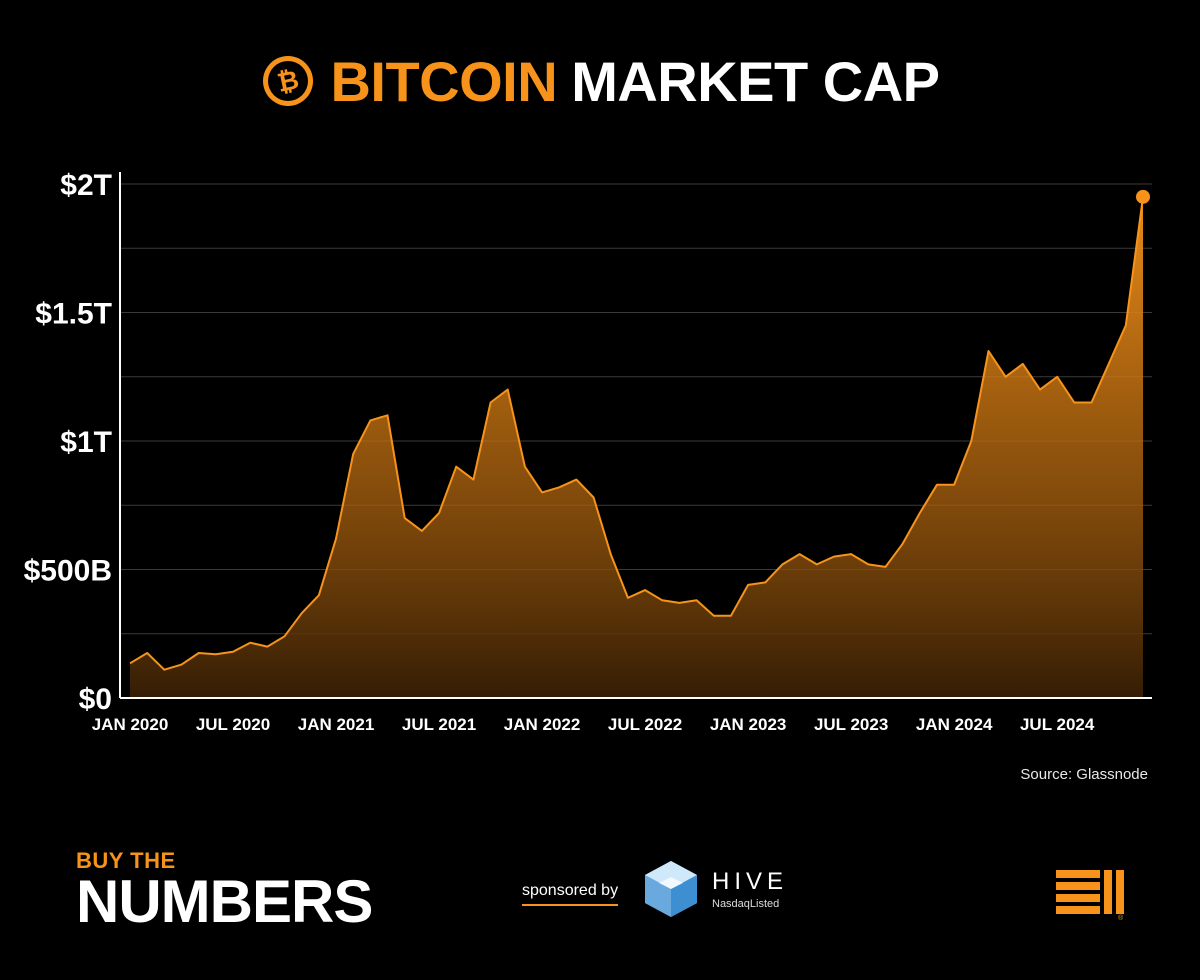 The height and width of the screenshot is (980, 1200). What do you see at coordinates (336, 724) in the screenshot?
I see `x-tick-label: JAN 2021` at bounding box center [336, 724].